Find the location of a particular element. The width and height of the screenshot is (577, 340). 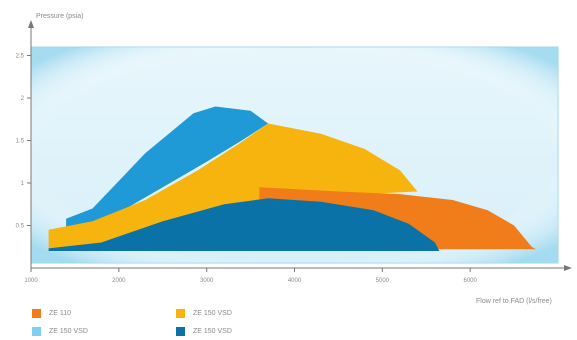

y-tick-label-1: 0.5 is located at coordinates (20, 227).